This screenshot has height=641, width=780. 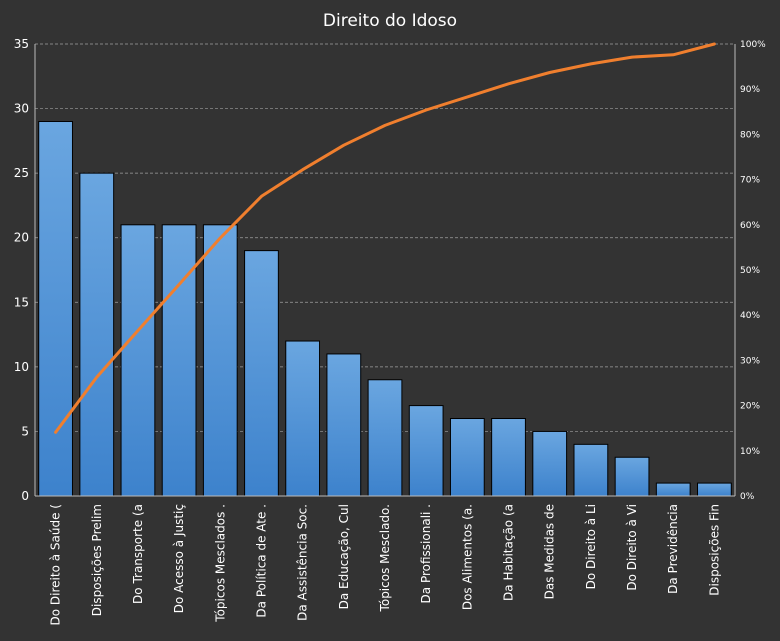 What do you see at coordinates (390, 21) in the screenshot?
I see `chart-title: Direito do Idoso` at bounding box center [390, 21].